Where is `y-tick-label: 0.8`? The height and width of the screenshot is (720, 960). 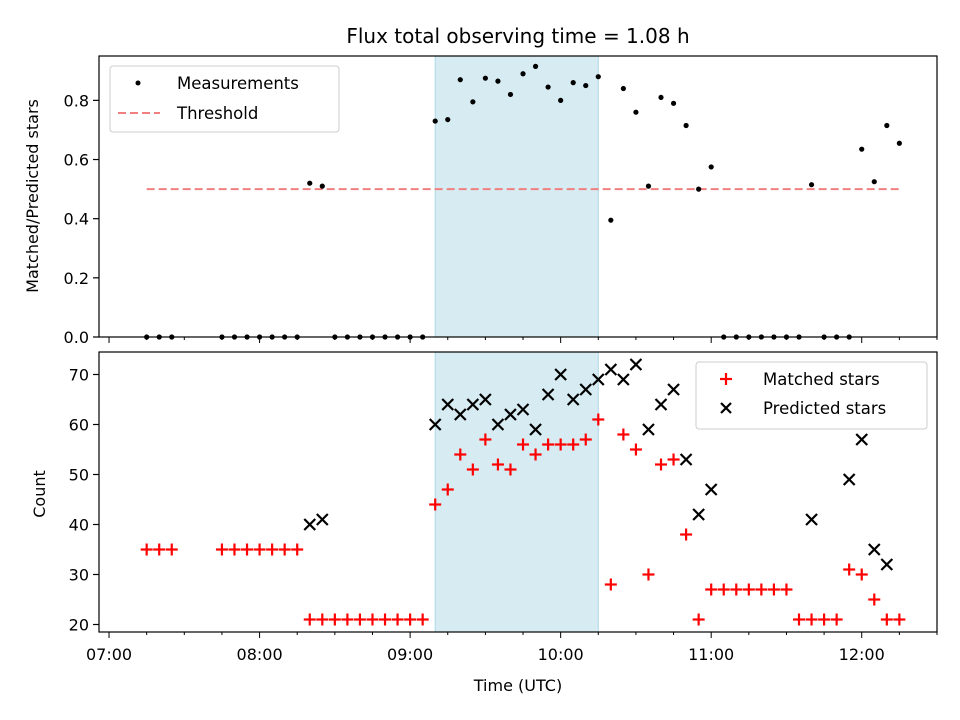 y-tick-label: 0.8 is located at coordinates (76, 100).